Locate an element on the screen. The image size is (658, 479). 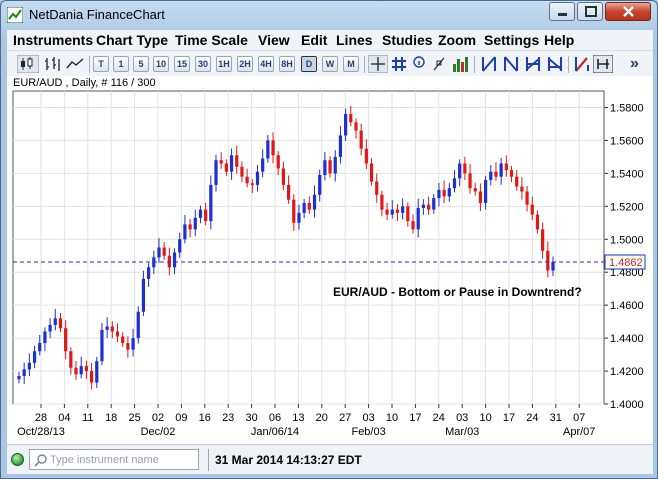
timescale-15m-button: 15 is located at coordinates (182, 64).